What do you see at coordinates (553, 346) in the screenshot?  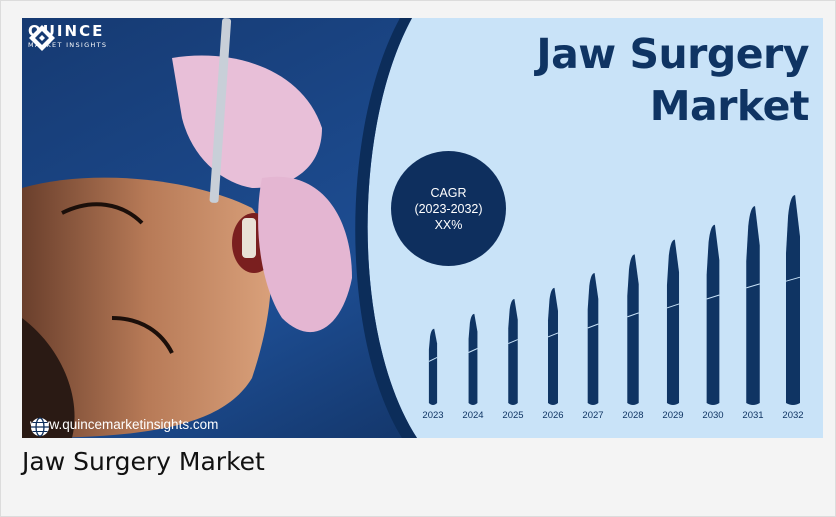 I see `scalpel-bar-2026` at bounding box center [553, 346].